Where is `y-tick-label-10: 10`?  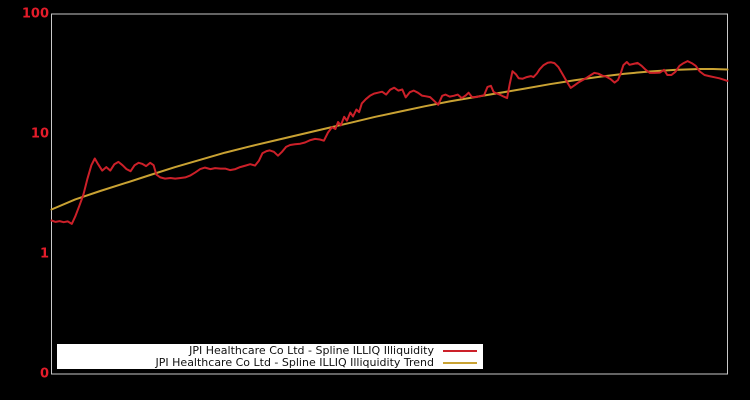
y-tick-label-10: 10 is located at coordinates (40, 134).